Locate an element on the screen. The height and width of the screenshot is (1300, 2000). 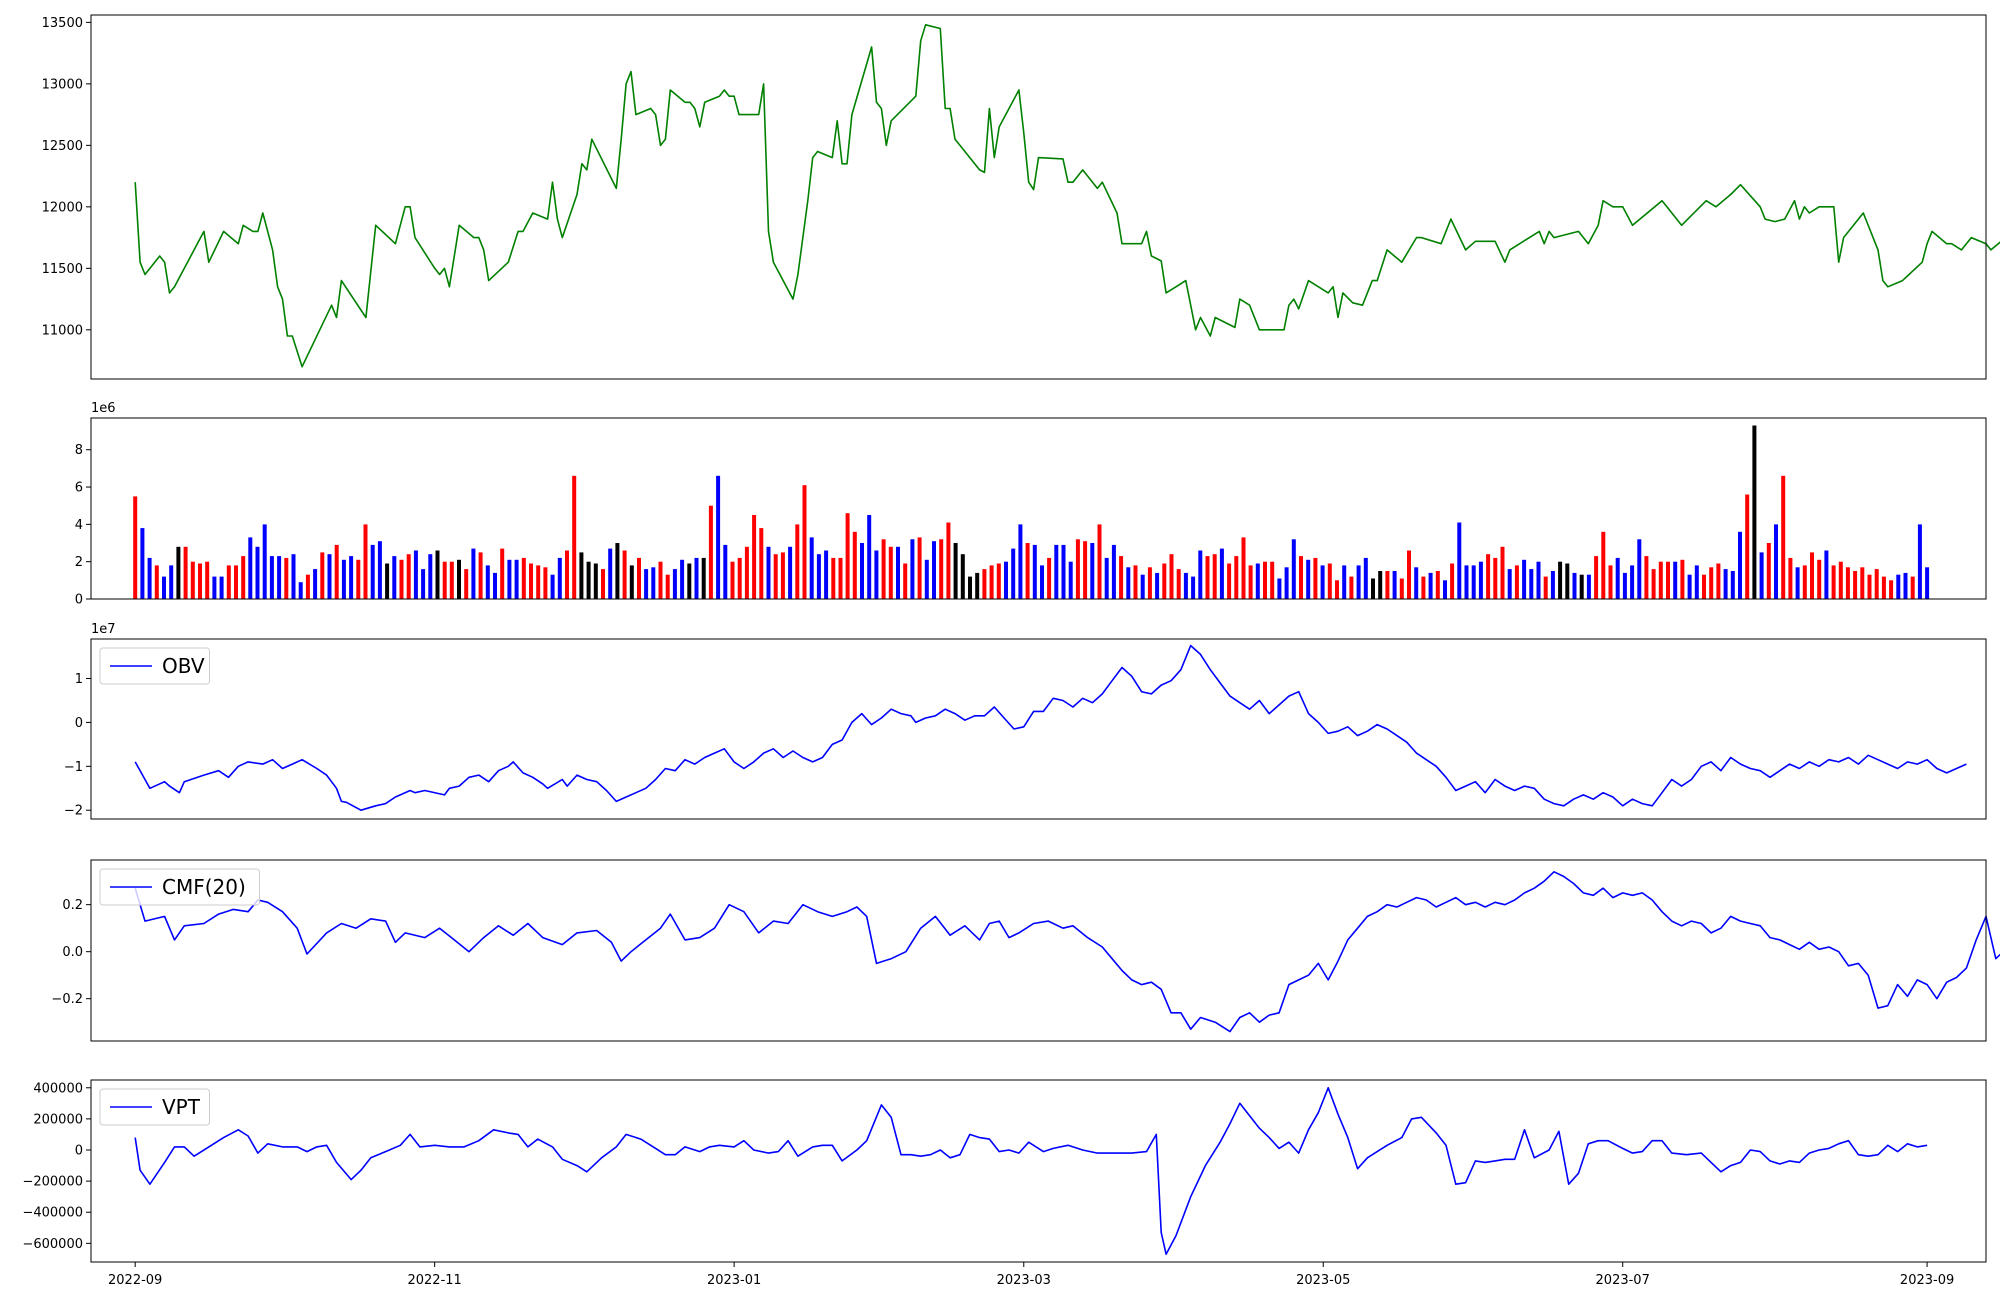
y-tick-label: 0 is located at coordinates (79, 723).